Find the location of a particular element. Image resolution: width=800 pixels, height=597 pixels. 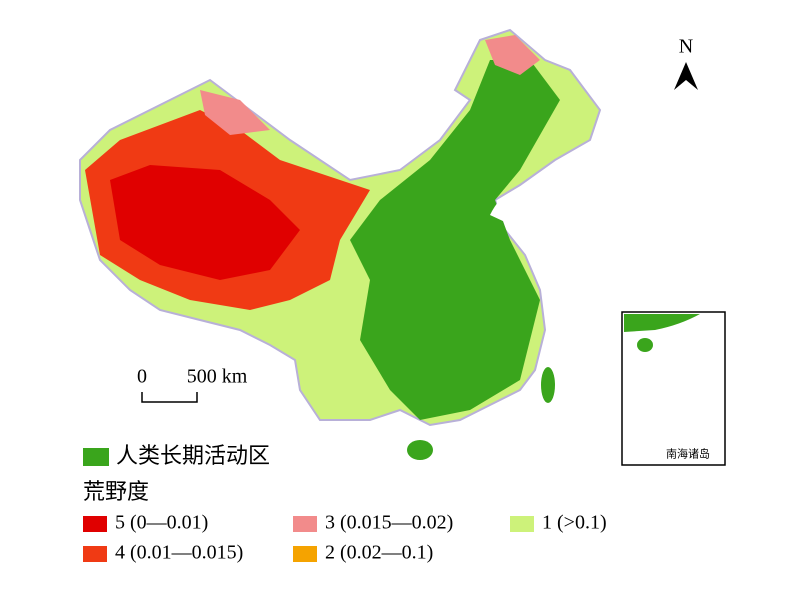

inset-frame is located at coordinates (673, 388).